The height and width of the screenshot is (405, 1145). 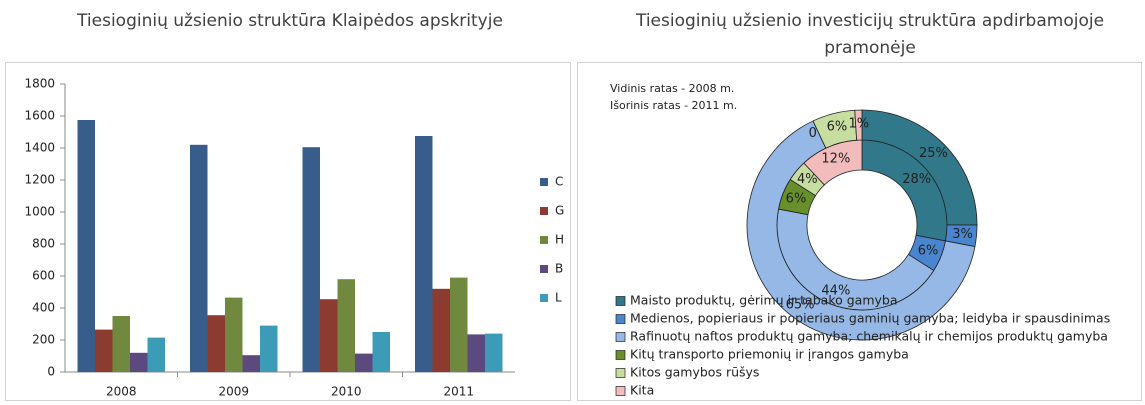 What do you see at coordinates (39, 212) in the screenshot?
I see `y-tick-label: 1000` at bounding box center [39, 212].